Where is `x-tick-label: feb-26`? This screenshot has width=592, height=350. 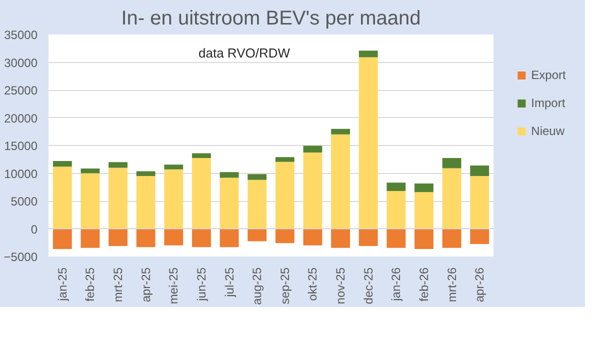
x-tick-label: feb-26 is located at coordinates (423, 284).